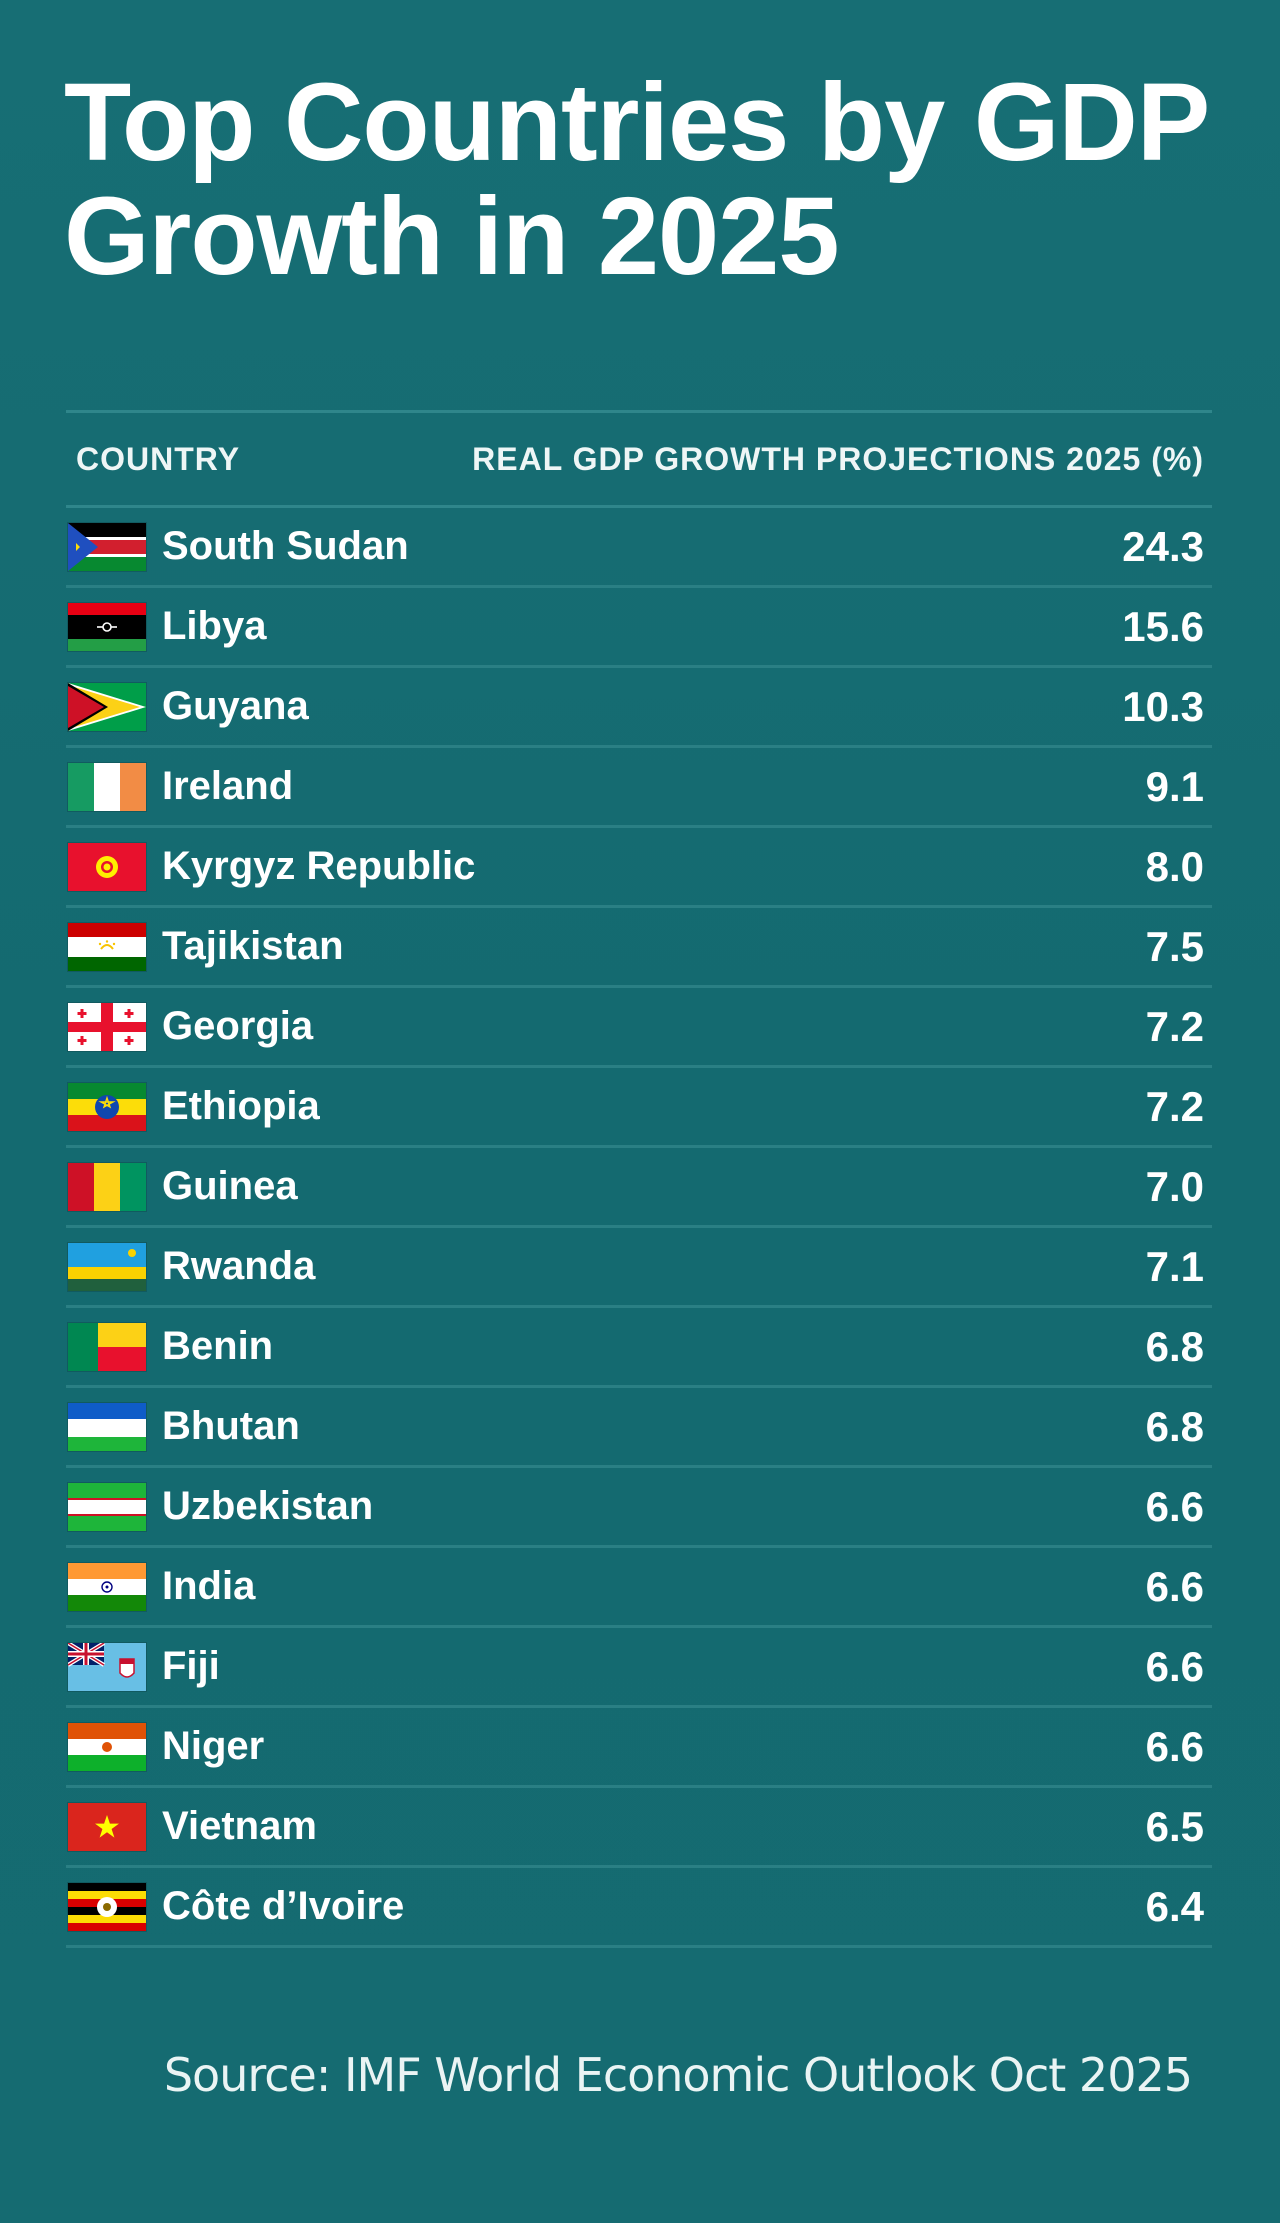 The width and height of the screenshot is (1280, 2223). Describe the element at coordinates (107, 1266) in the screenshot. I see `rwanda-flag-icon` at that location.